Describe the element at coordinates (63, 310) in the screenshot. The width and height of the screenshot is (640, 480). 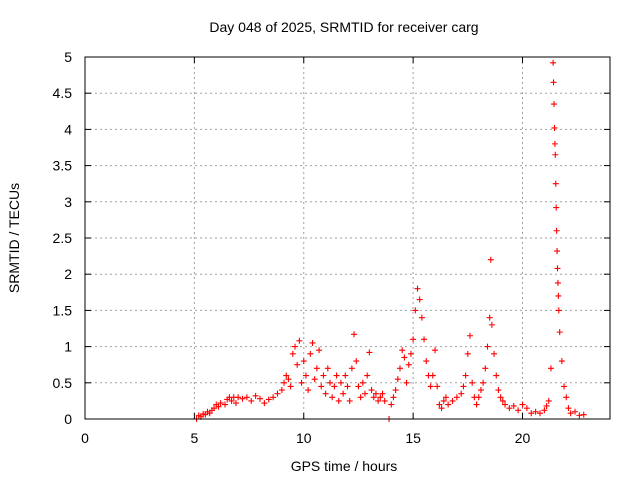
I see `y-tick-label: 1.5` at that location.